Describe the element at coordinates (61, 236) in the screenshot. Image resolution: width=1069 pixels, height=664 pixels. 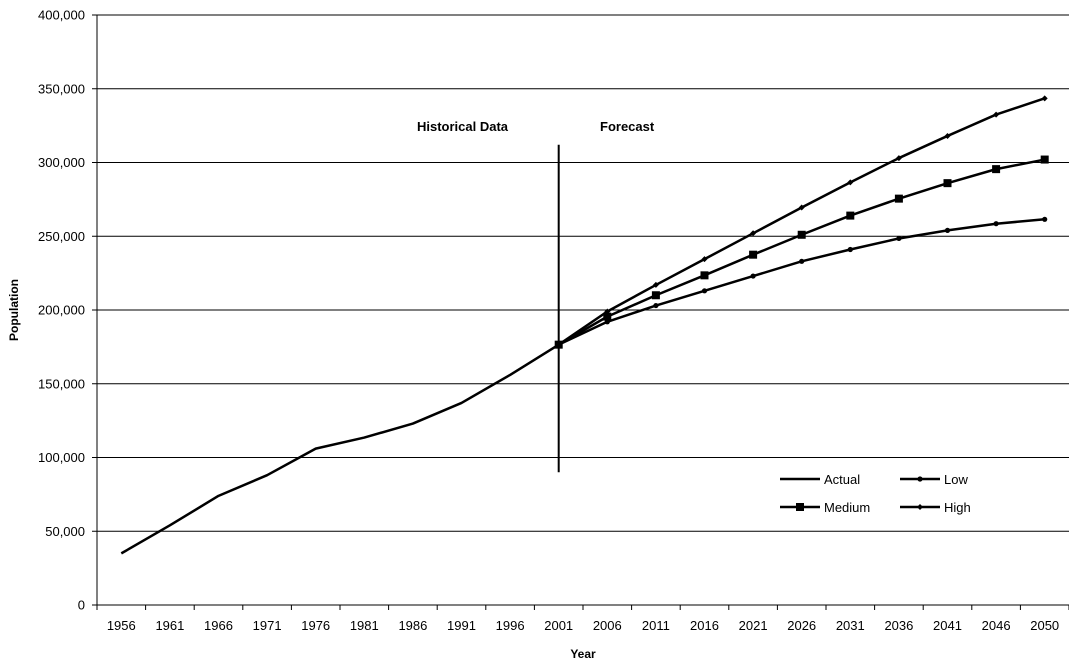
I see `y-tick-label: 250,000` at that location.